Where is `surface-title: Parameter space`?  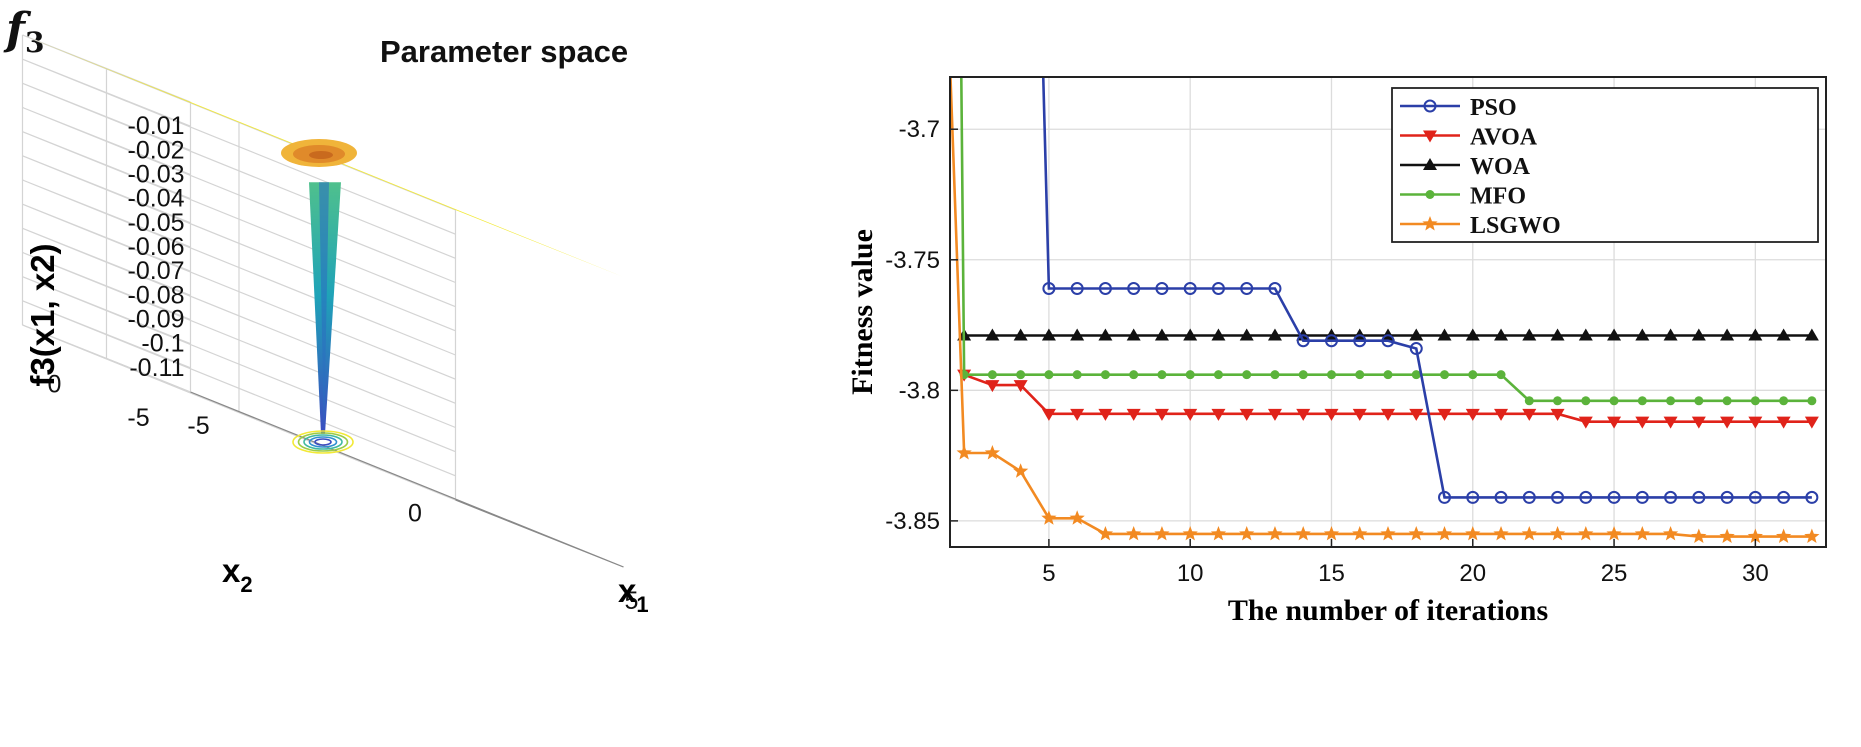
surface-title: Parameter space is located at coordinates (504, 51).